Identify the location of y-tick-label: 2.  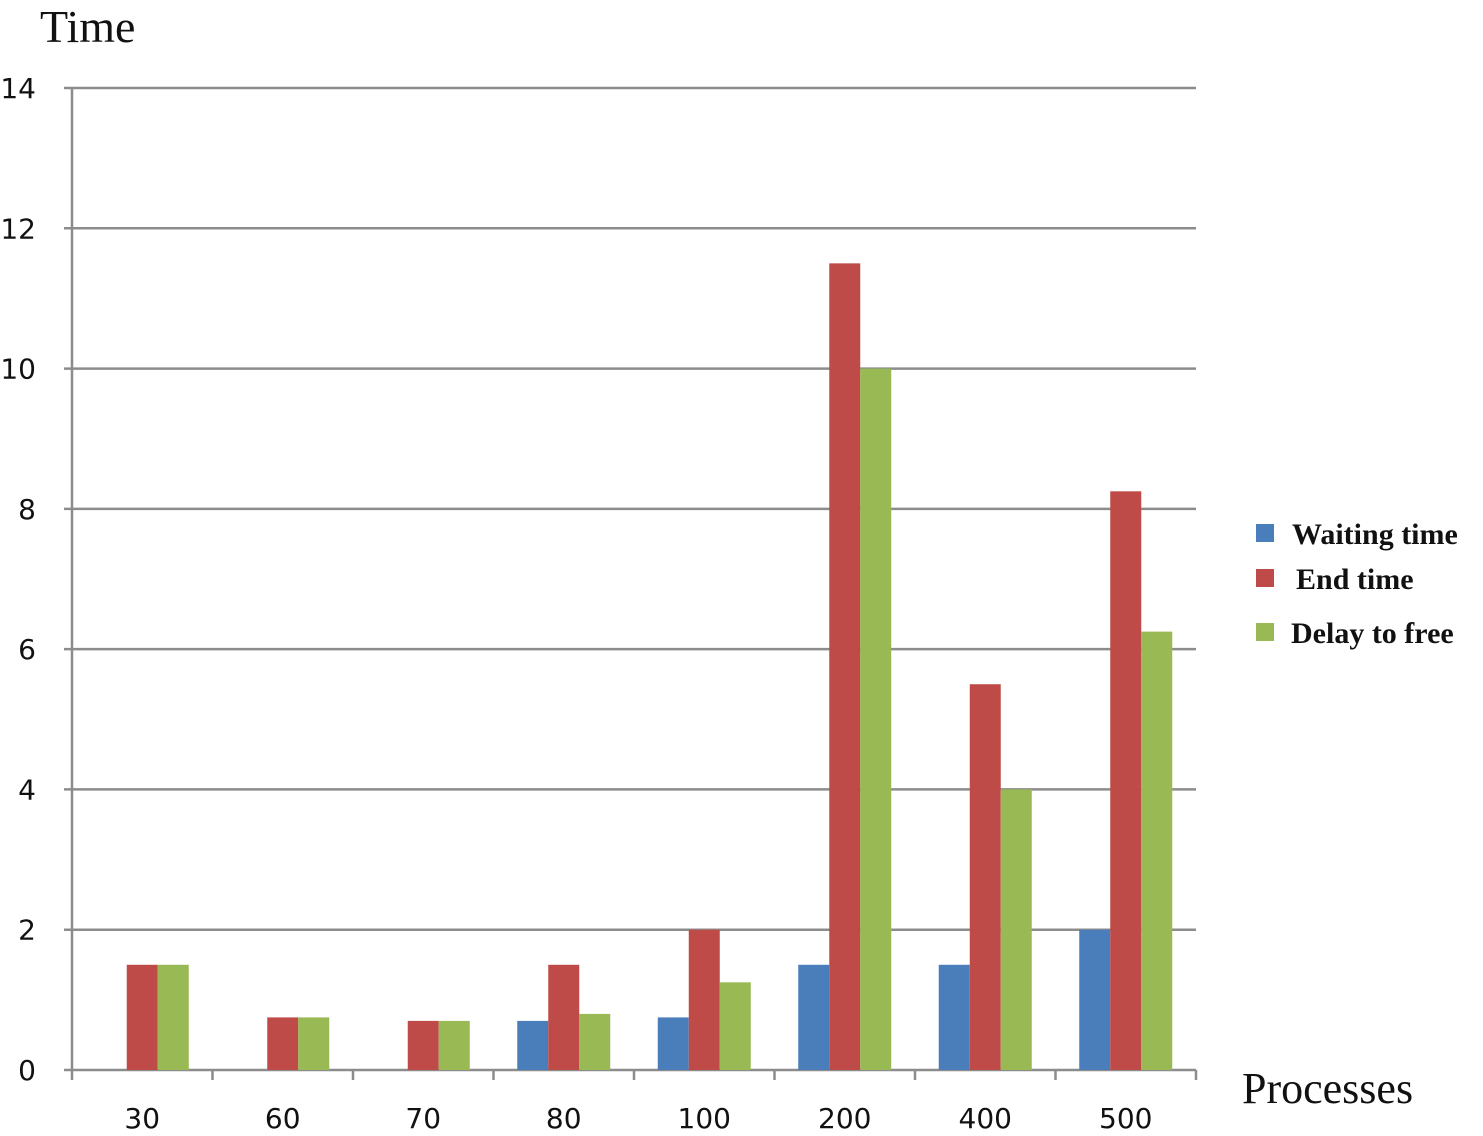
(27, 930).